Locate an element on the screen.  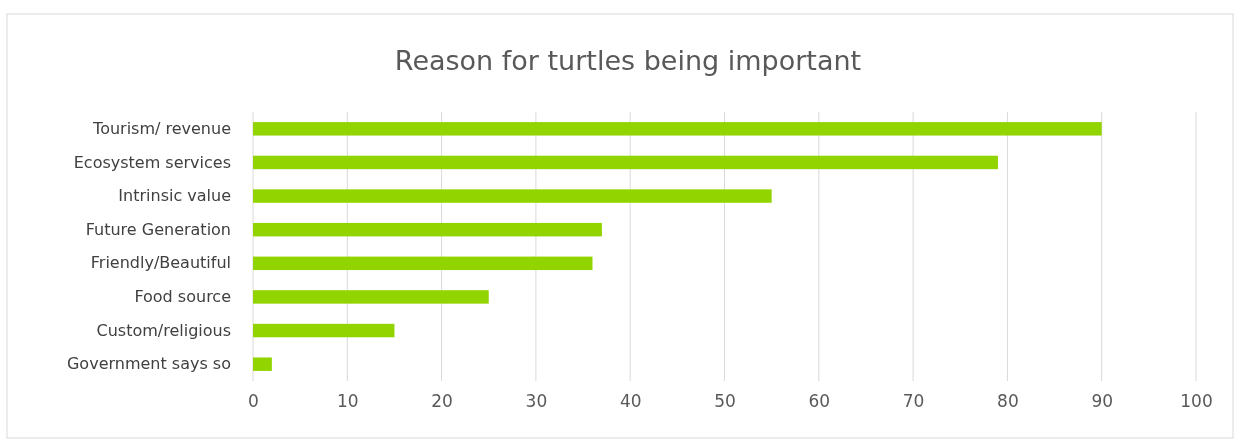
y-tick-label: Tourism/ revenue is located at coordinates (161, 128).